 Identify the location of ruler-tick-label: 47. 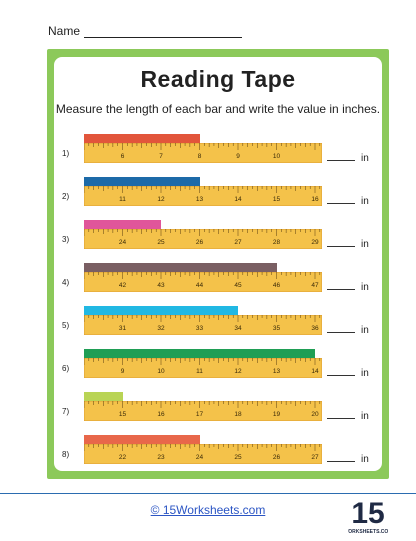
(315, 285).